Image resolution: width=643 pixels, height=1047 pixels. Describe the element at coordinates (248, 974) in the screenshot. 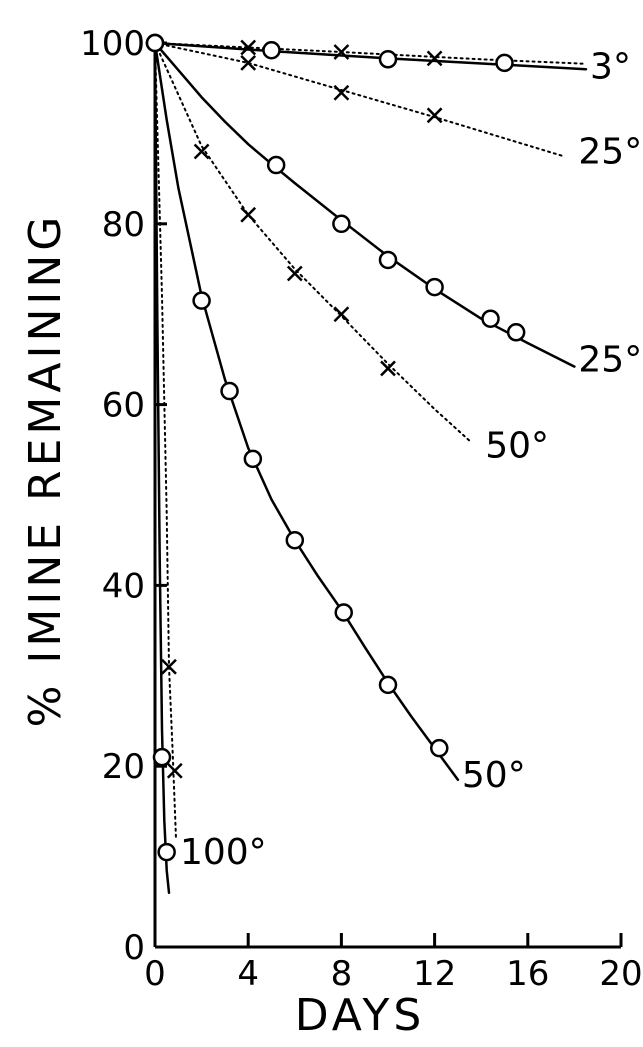

I see `x-tick-label: 4` at that location.